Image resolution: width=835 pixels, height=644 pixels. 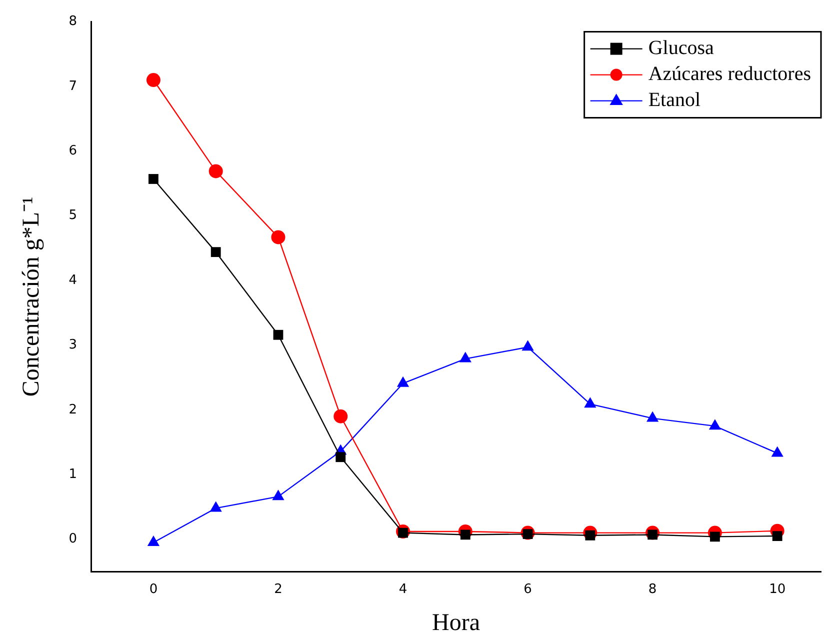 I want to click on y-tick-label: 4, so click(x=73, y=280).